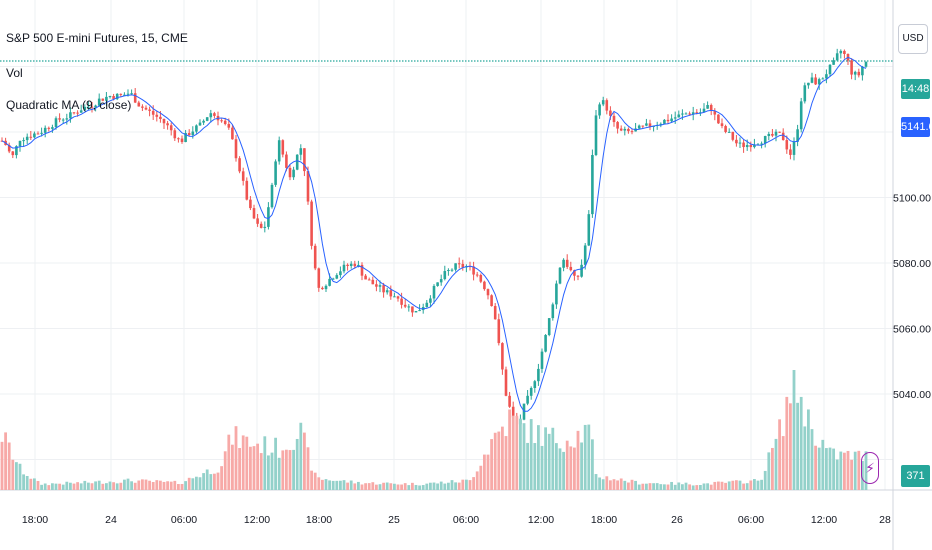 Image resolution: width=932 pixels, height=550 pixels. I want to click on y-tick-label: 5060.00, so click(912, 330).